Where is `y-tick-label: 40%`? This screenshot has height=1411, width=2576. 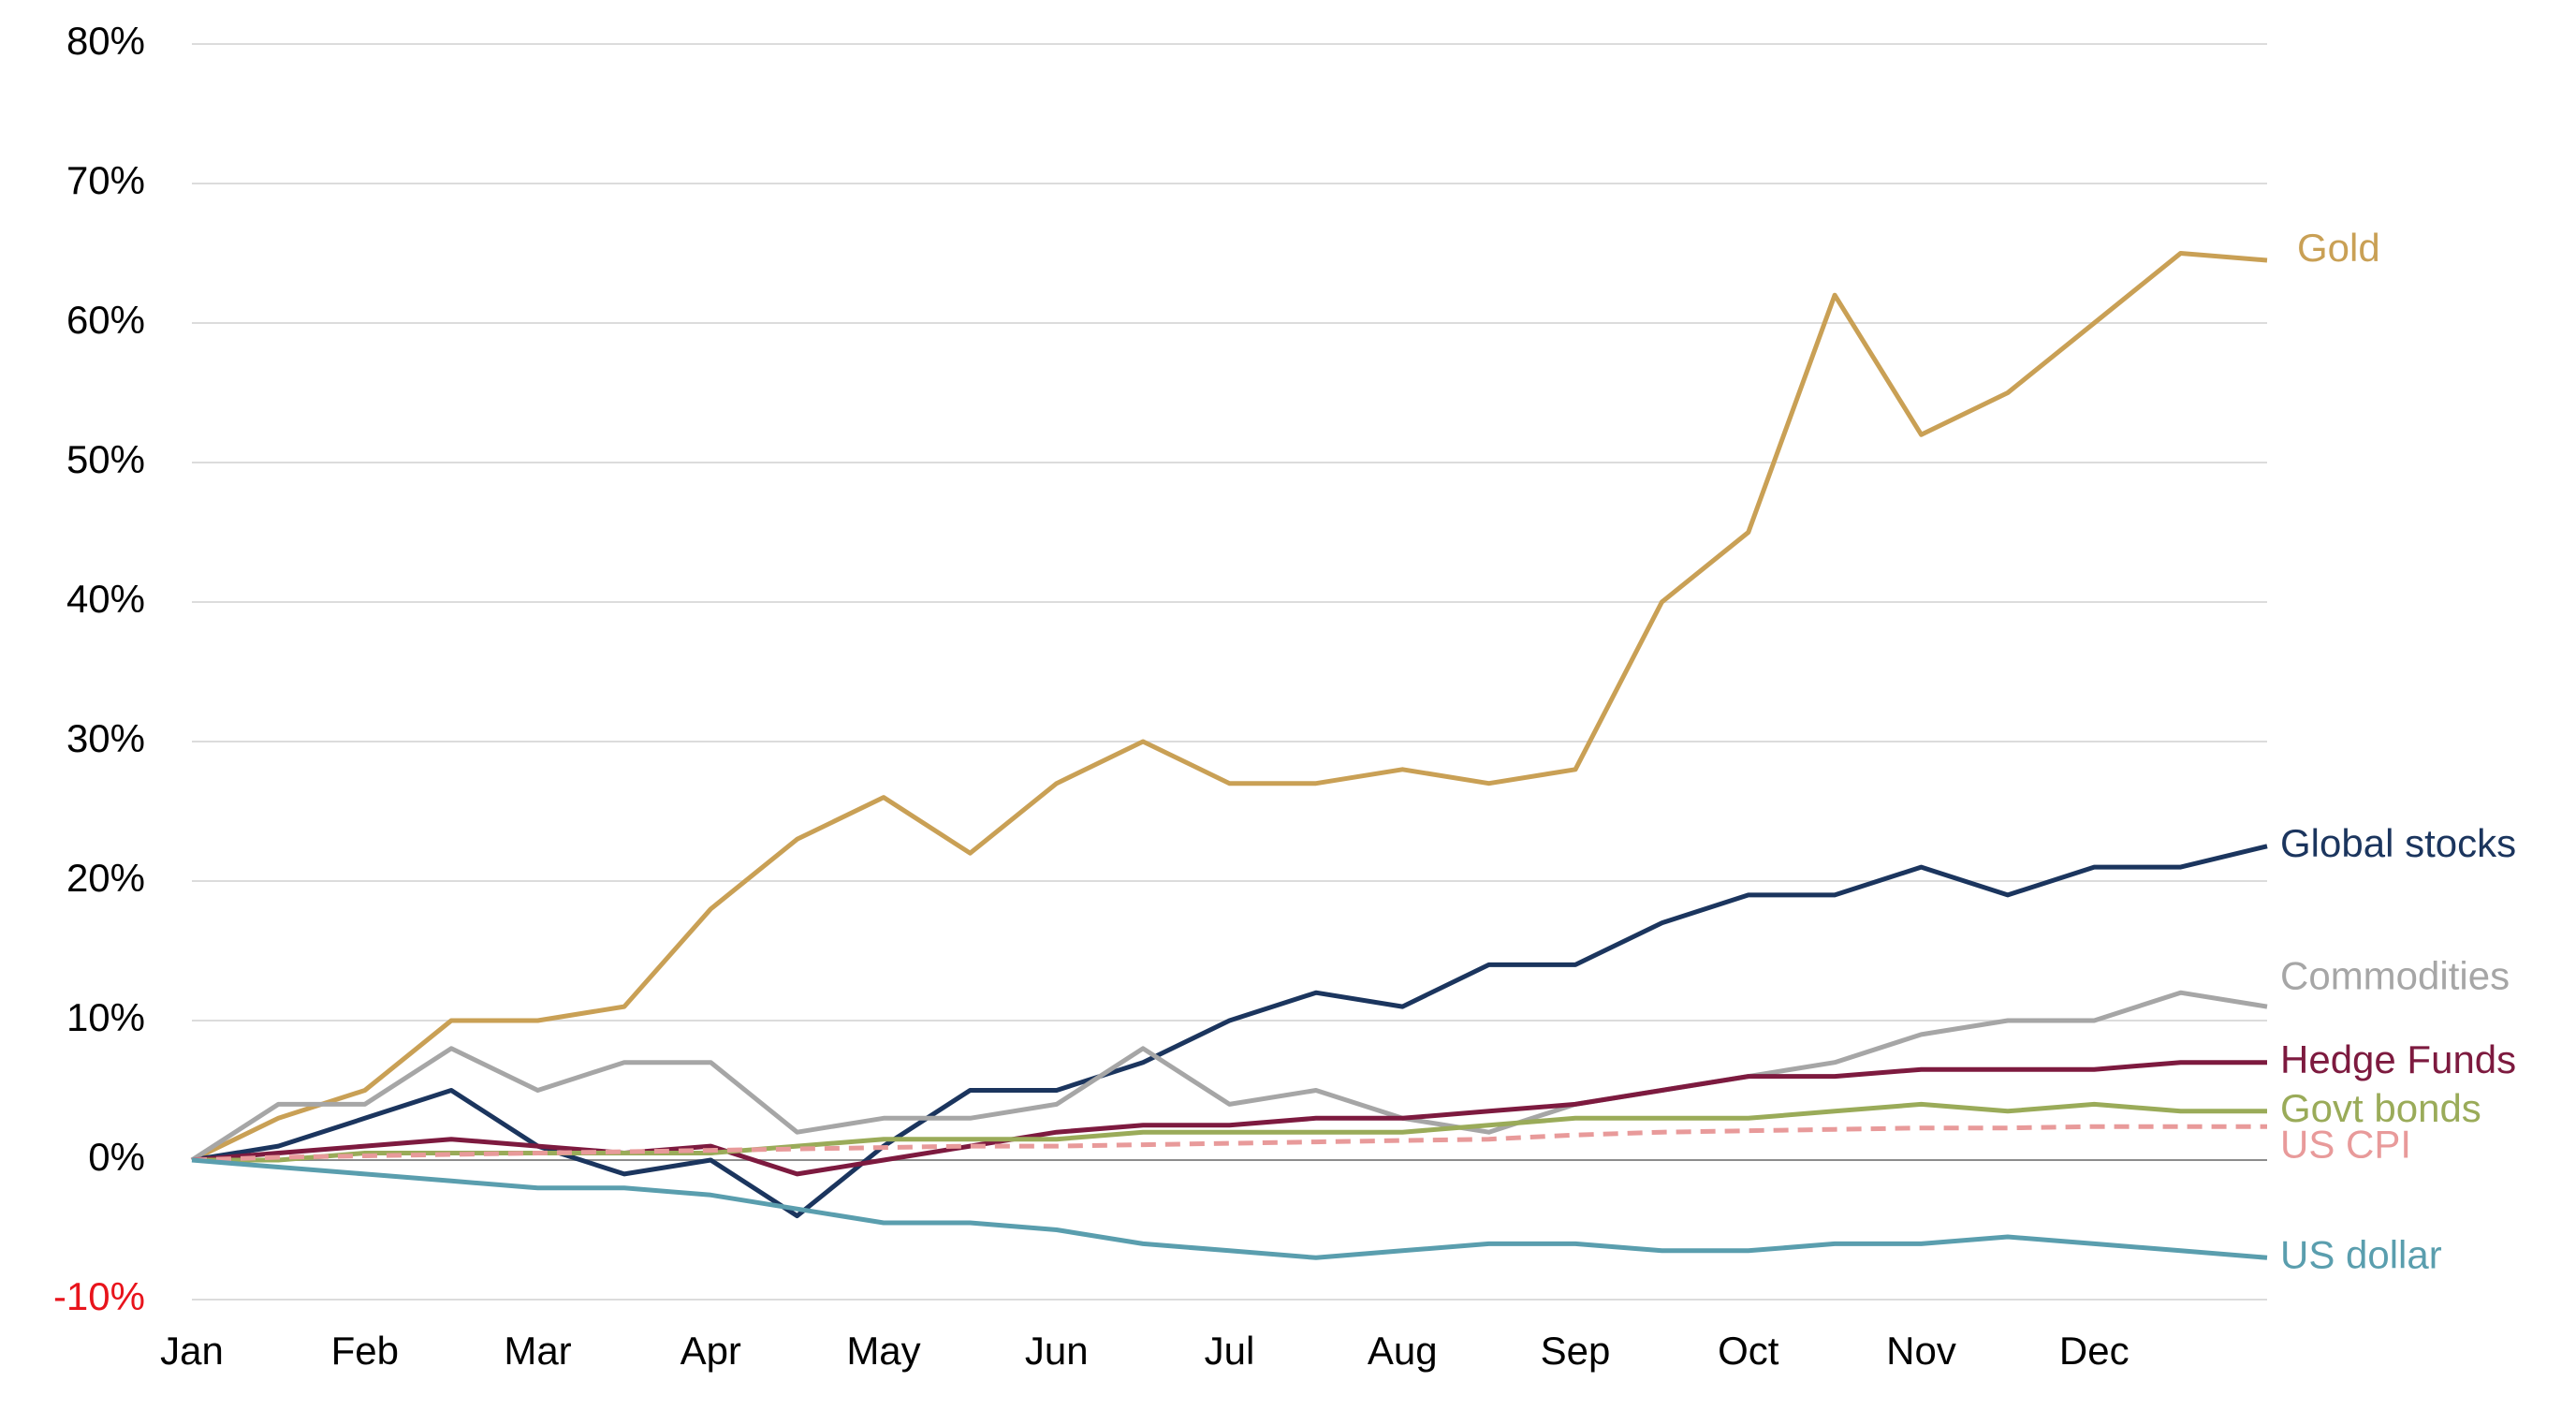 y-tick-label: 40% is located at coordinates (105, 599).